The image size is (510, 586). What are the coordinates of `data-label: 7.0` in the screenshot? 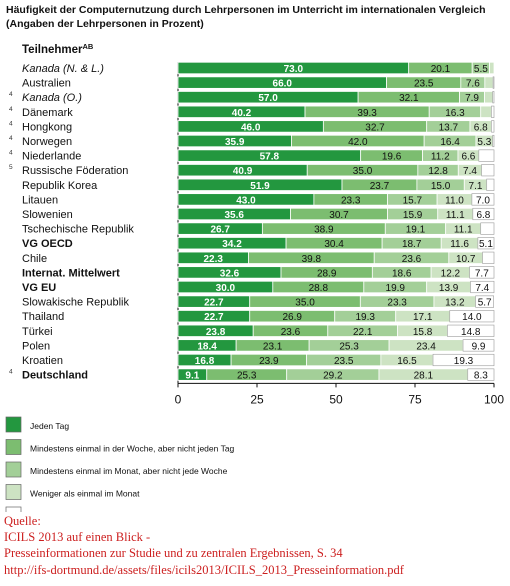 It's located at (483, 200).